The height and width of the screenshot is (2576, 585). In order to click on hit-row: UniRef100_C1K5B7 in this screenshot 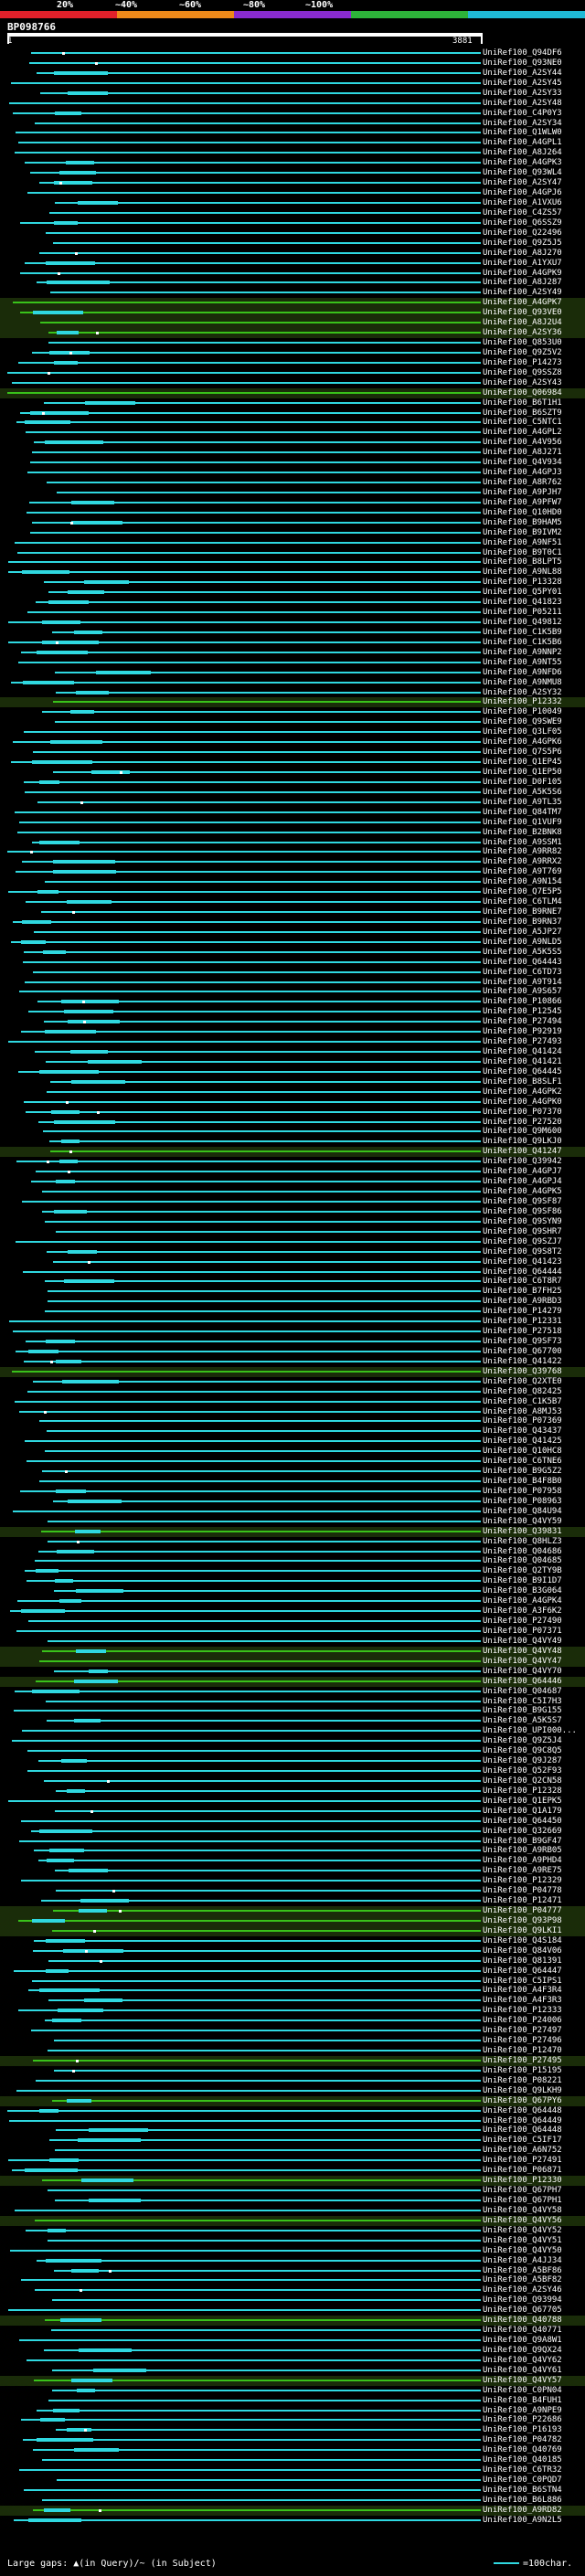, I will do `click(293, 1402)`.